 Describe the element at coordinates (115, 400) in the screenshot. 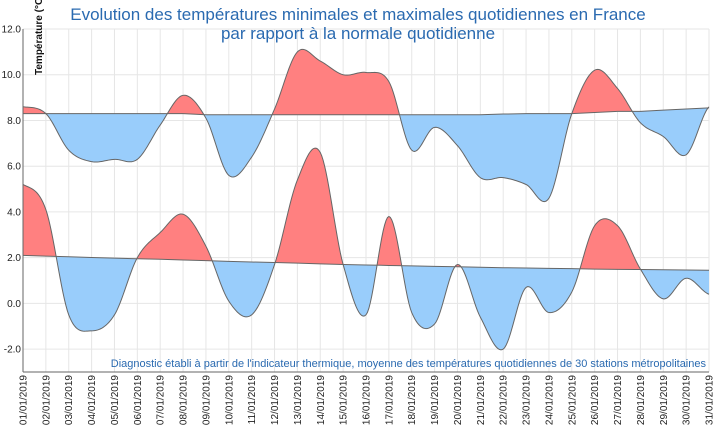

I see `x-tick-label: 05/01/2019` at that location.